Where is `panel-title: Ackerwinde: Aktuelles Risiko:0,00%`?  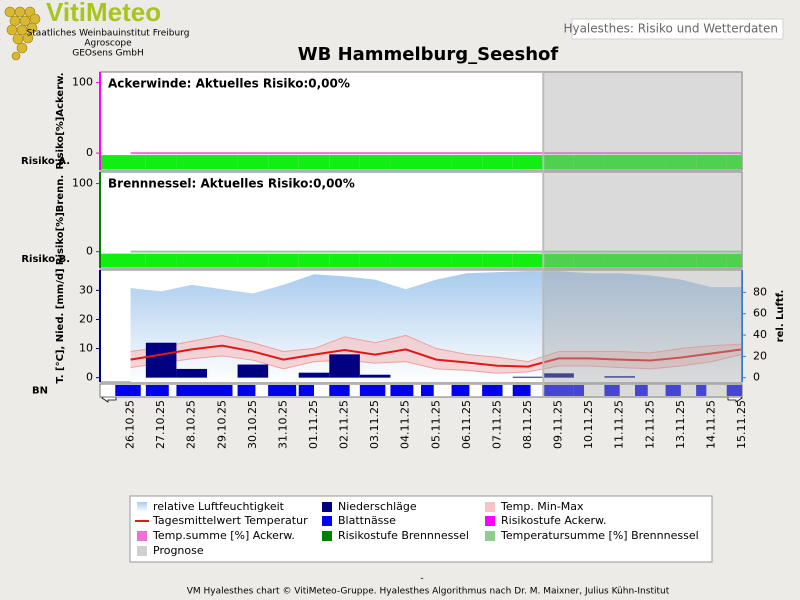
panel-title: Ackerwinde: Aktuelles Risiko:0,00% is located at coordinates (229, 84).